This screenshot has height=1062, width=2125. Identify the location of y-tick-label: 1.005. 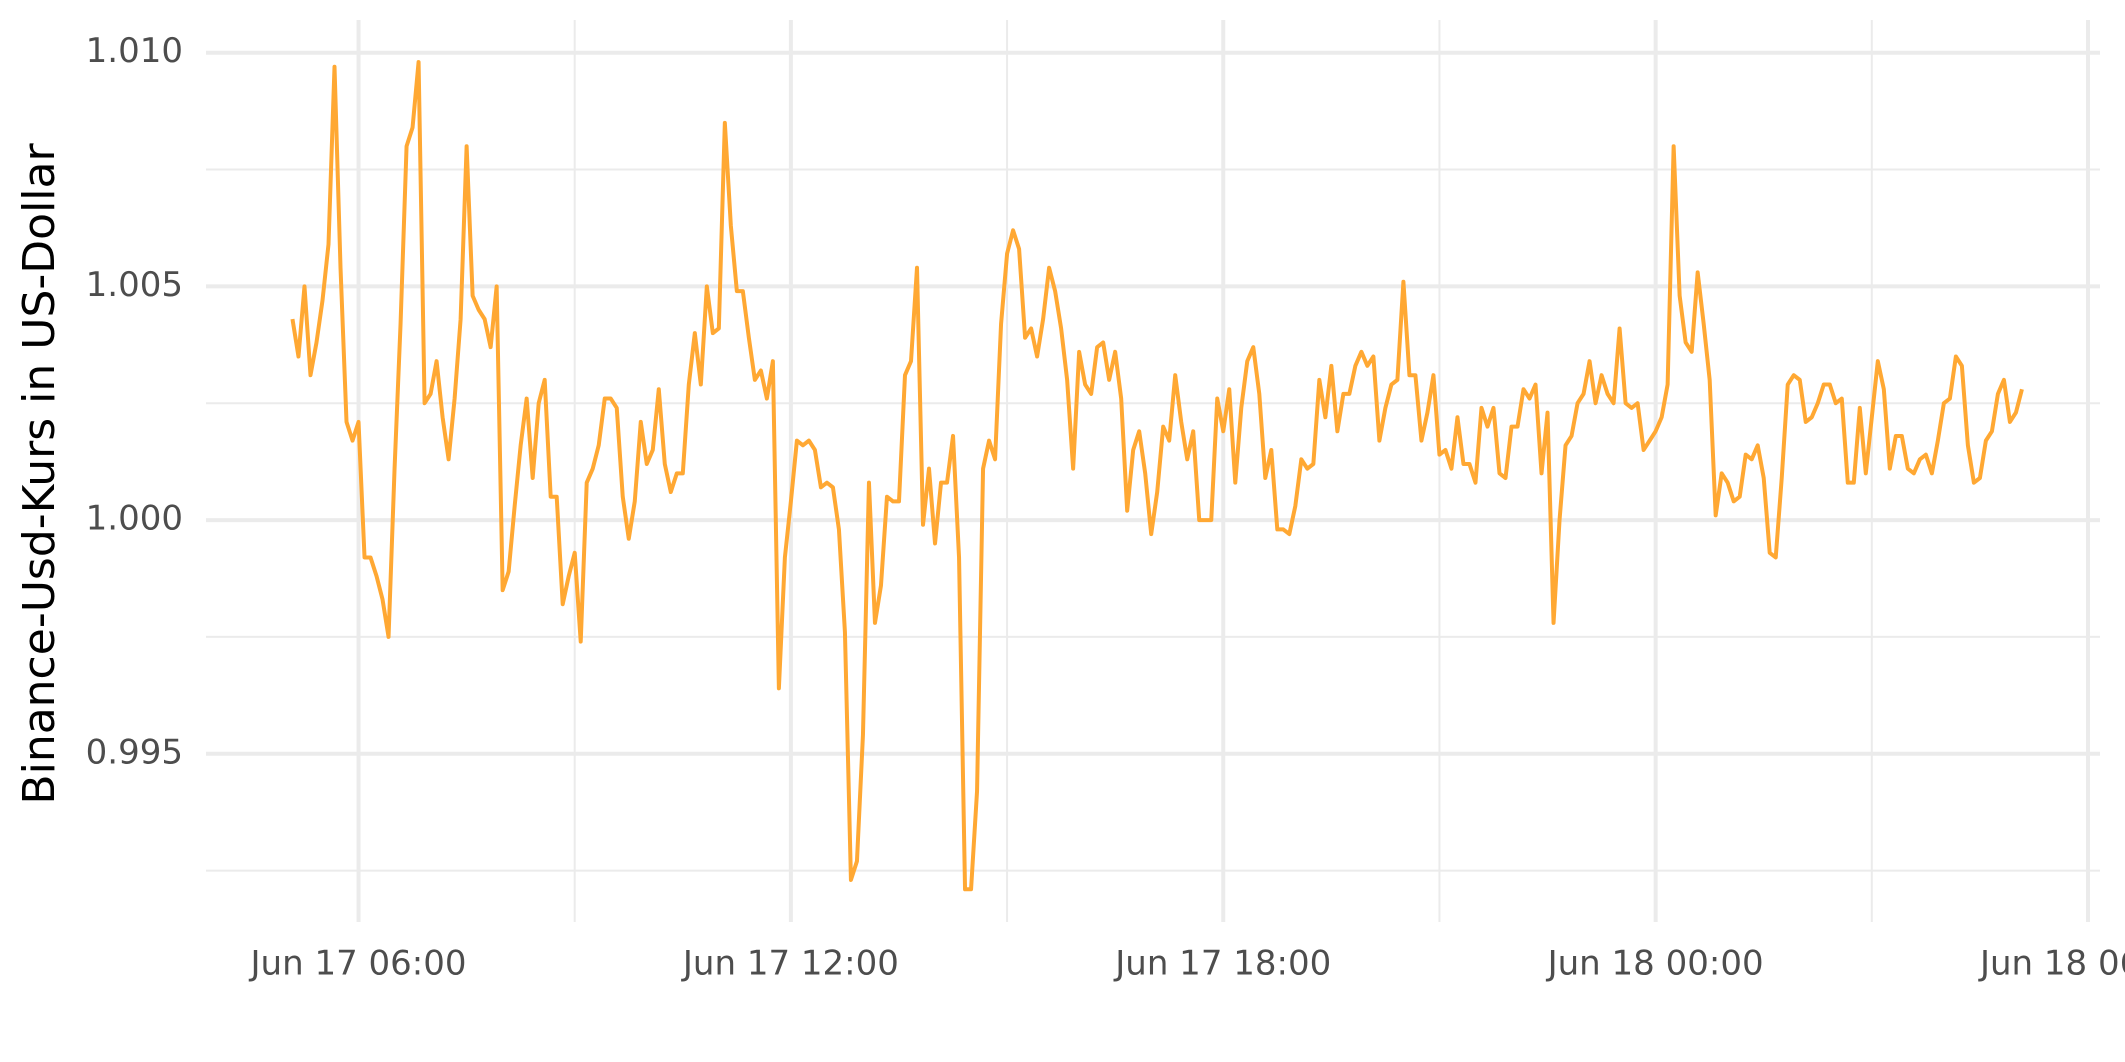
(134, 285).